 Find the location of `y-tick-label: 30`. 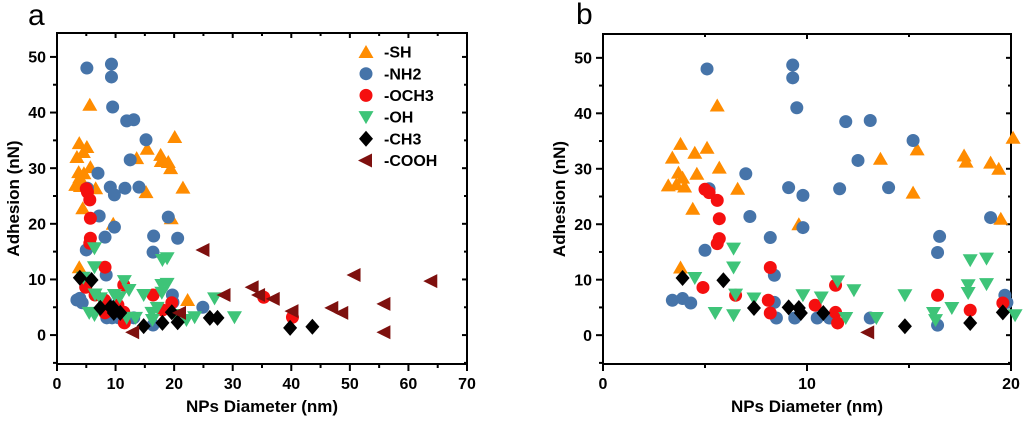

y-tick-label: 30 is located at coordinates (37, 169).